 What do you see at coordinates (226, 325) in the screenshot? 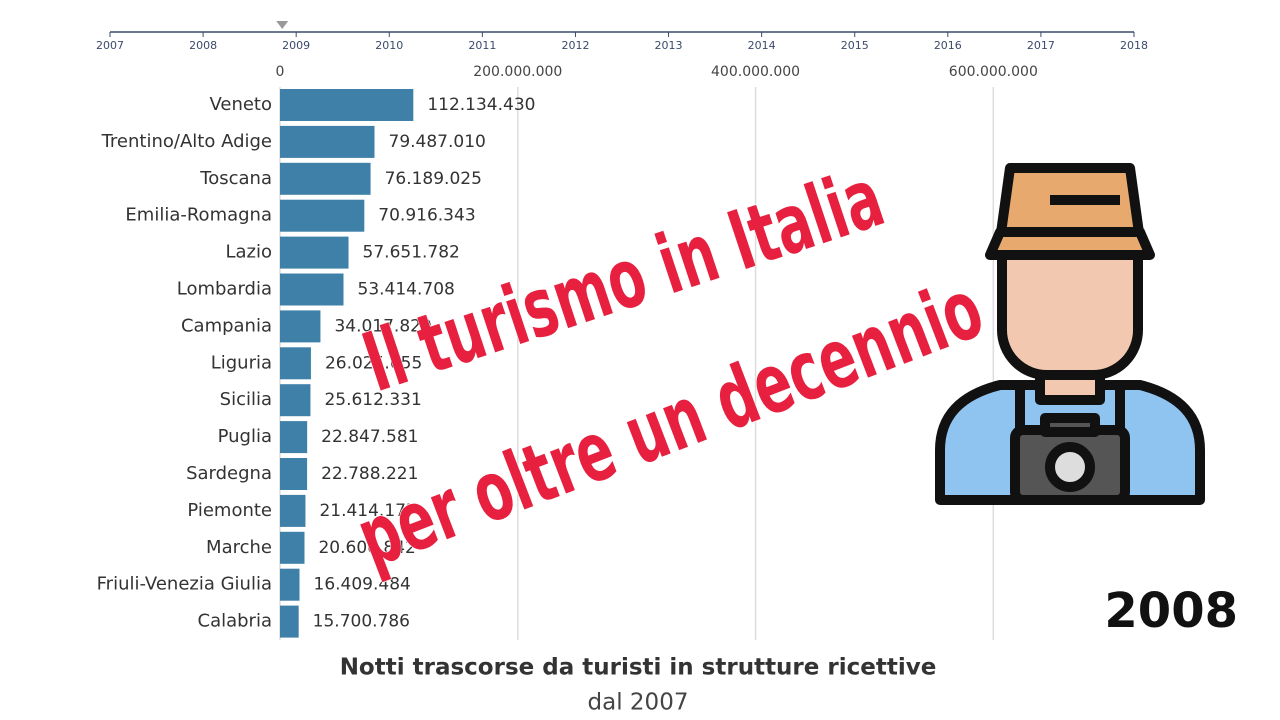
I see `category-label: Campania` at bounding box center [226, 325].